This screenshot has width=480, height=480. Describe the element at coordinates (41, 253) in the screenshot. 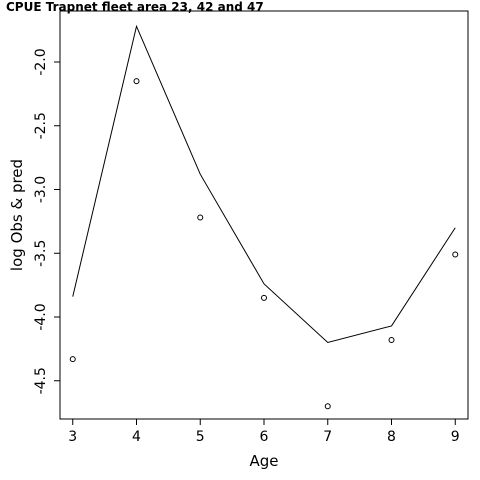

I see `y-tick-label: -3.5` at that location.